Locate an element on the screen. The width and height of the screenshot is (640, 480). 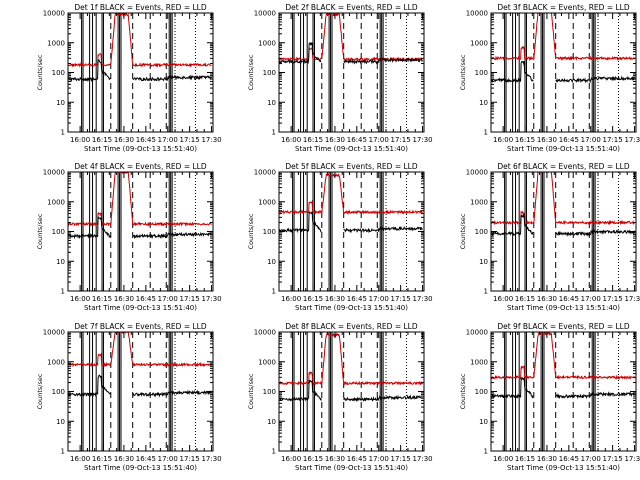
panel-title: Det 3f BLACK = Events, RED = LLD is located at coordinates (563, 7).